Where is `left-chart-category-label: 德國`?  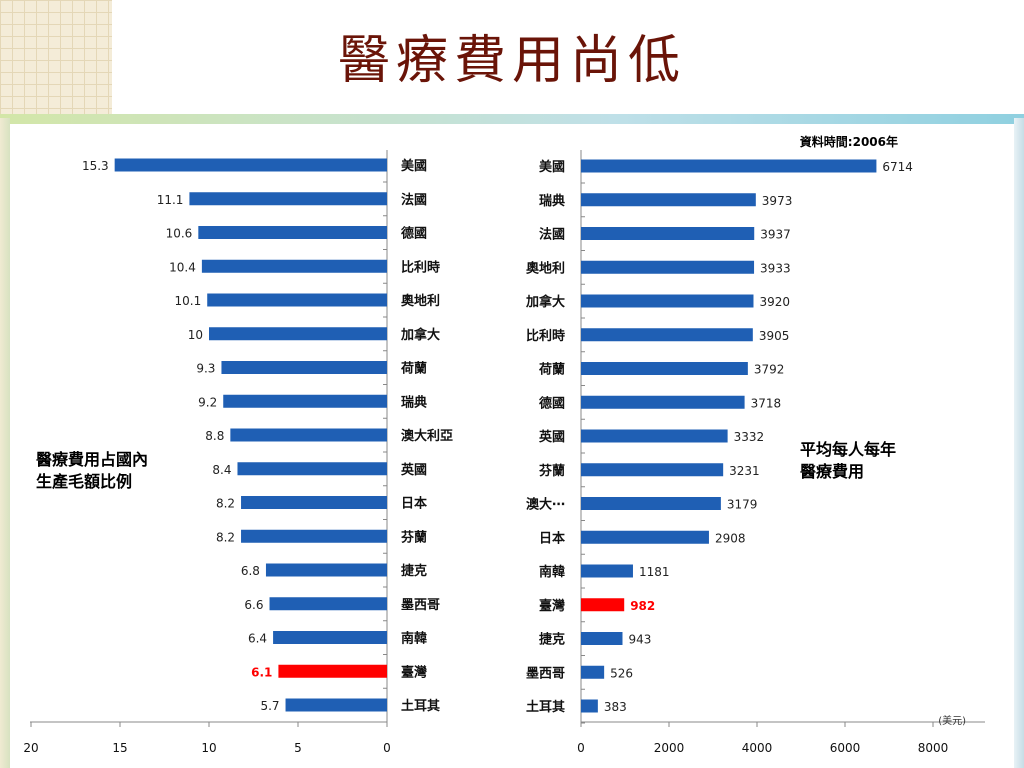
left-chart-category-label: 德國 is located at coordinates (414, 234).